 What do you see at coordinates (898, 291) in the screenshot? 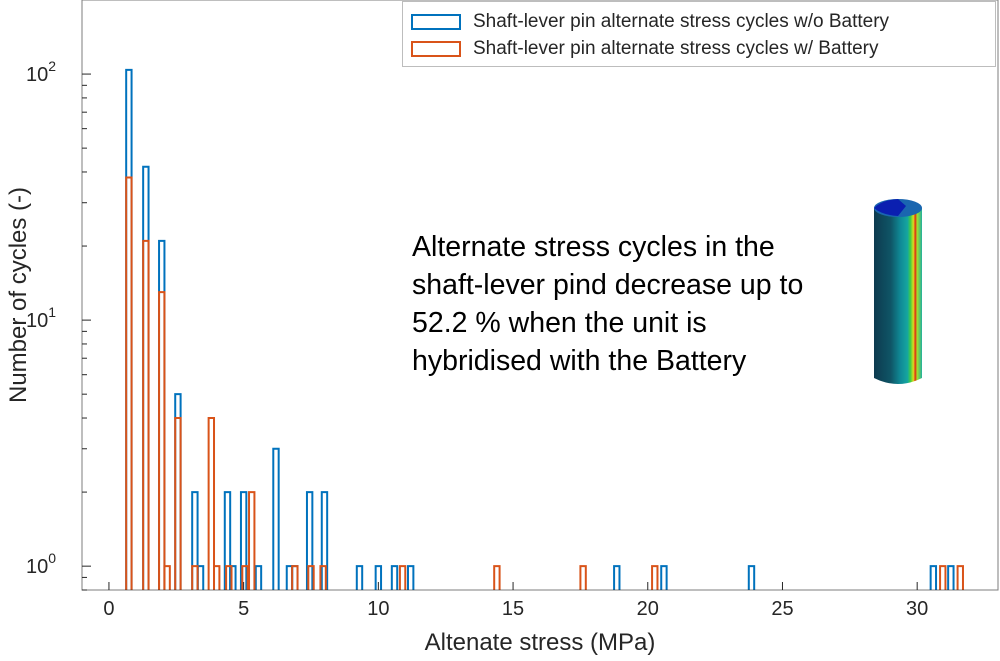
I see `stress-contour-pin-image` at bounding box center [898, 291].